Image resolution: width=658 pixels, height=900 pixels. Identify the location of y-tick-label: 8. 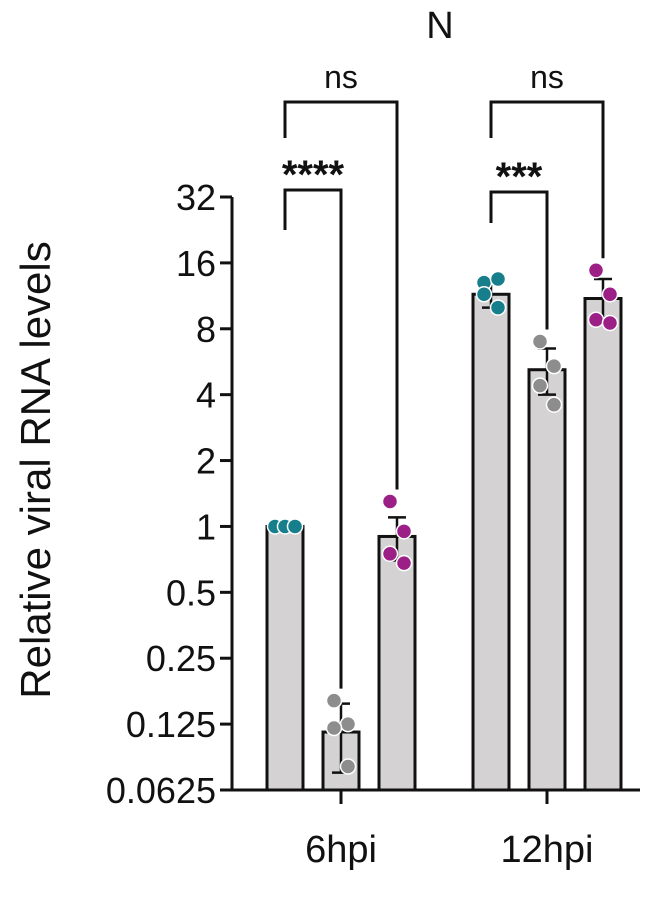
(206, 329).